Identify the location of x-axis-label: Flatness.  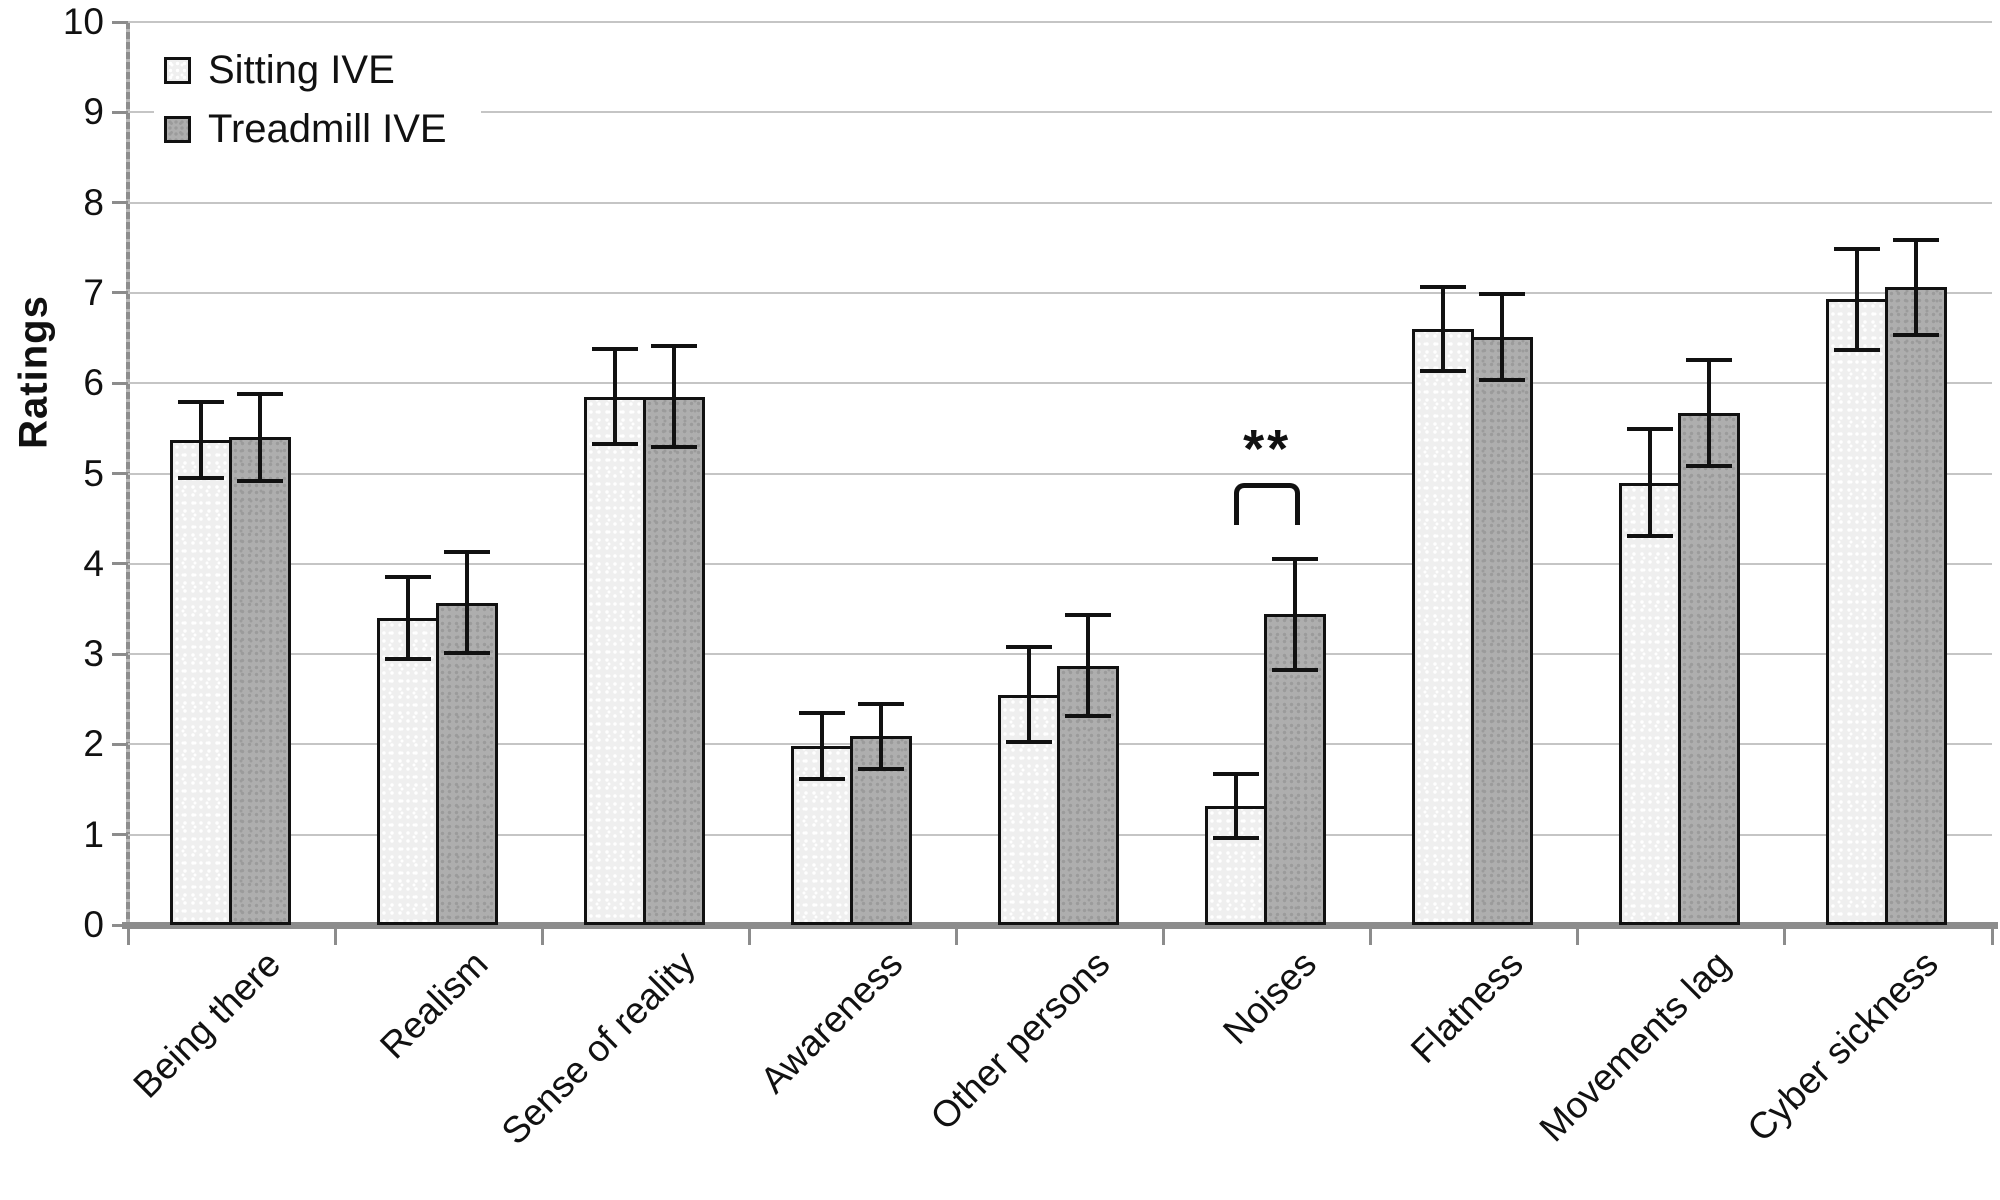
(1467, 1007).